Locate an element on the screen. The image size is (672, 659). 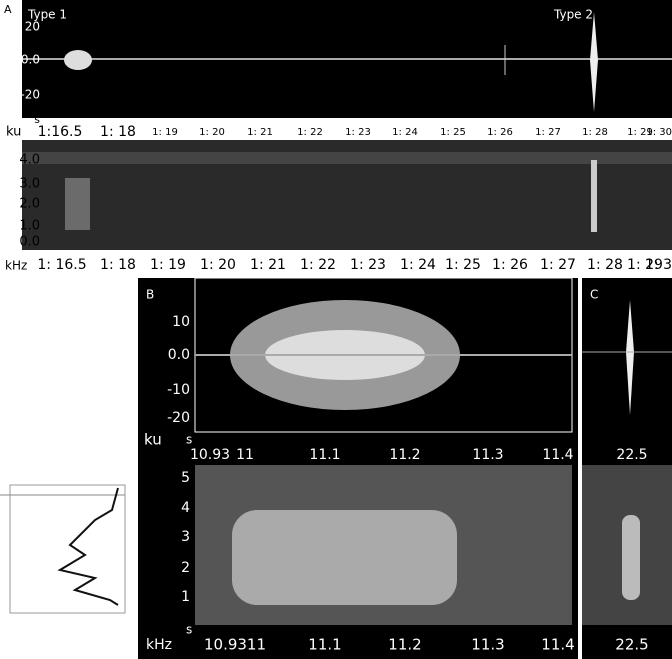
label: A is located at coordinates (8, 9).